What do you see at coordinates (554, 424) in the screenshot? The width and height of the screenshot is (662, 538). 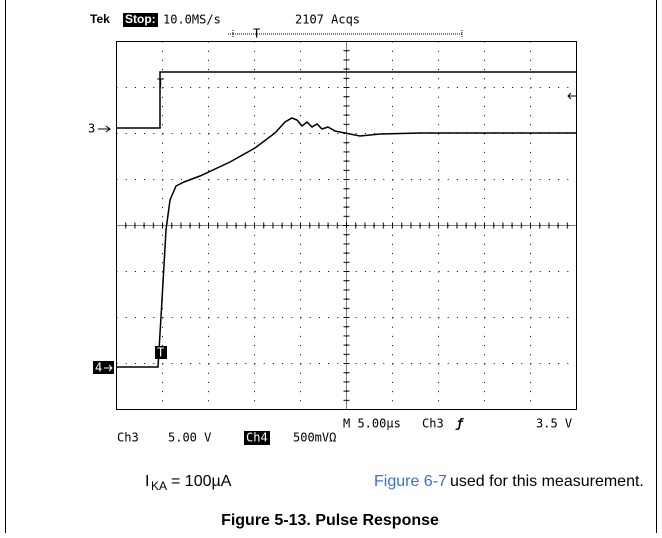 I see `trigger-level: 3.5 V` at bounding box center [554, 424].